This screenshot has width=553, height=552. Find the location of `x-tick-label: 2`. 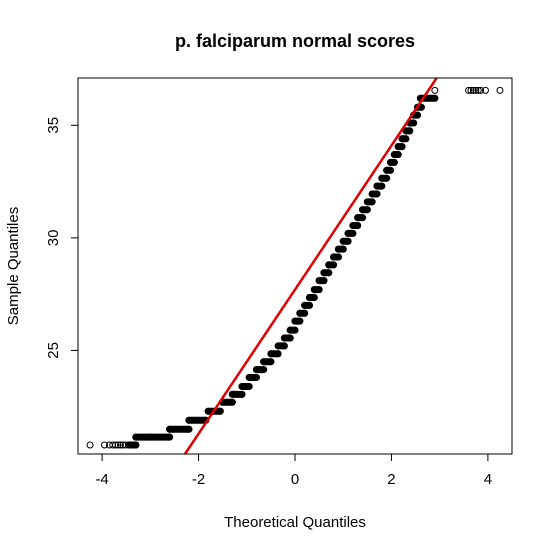

x-tick-label: 2 is located at coordinates (391, 479).